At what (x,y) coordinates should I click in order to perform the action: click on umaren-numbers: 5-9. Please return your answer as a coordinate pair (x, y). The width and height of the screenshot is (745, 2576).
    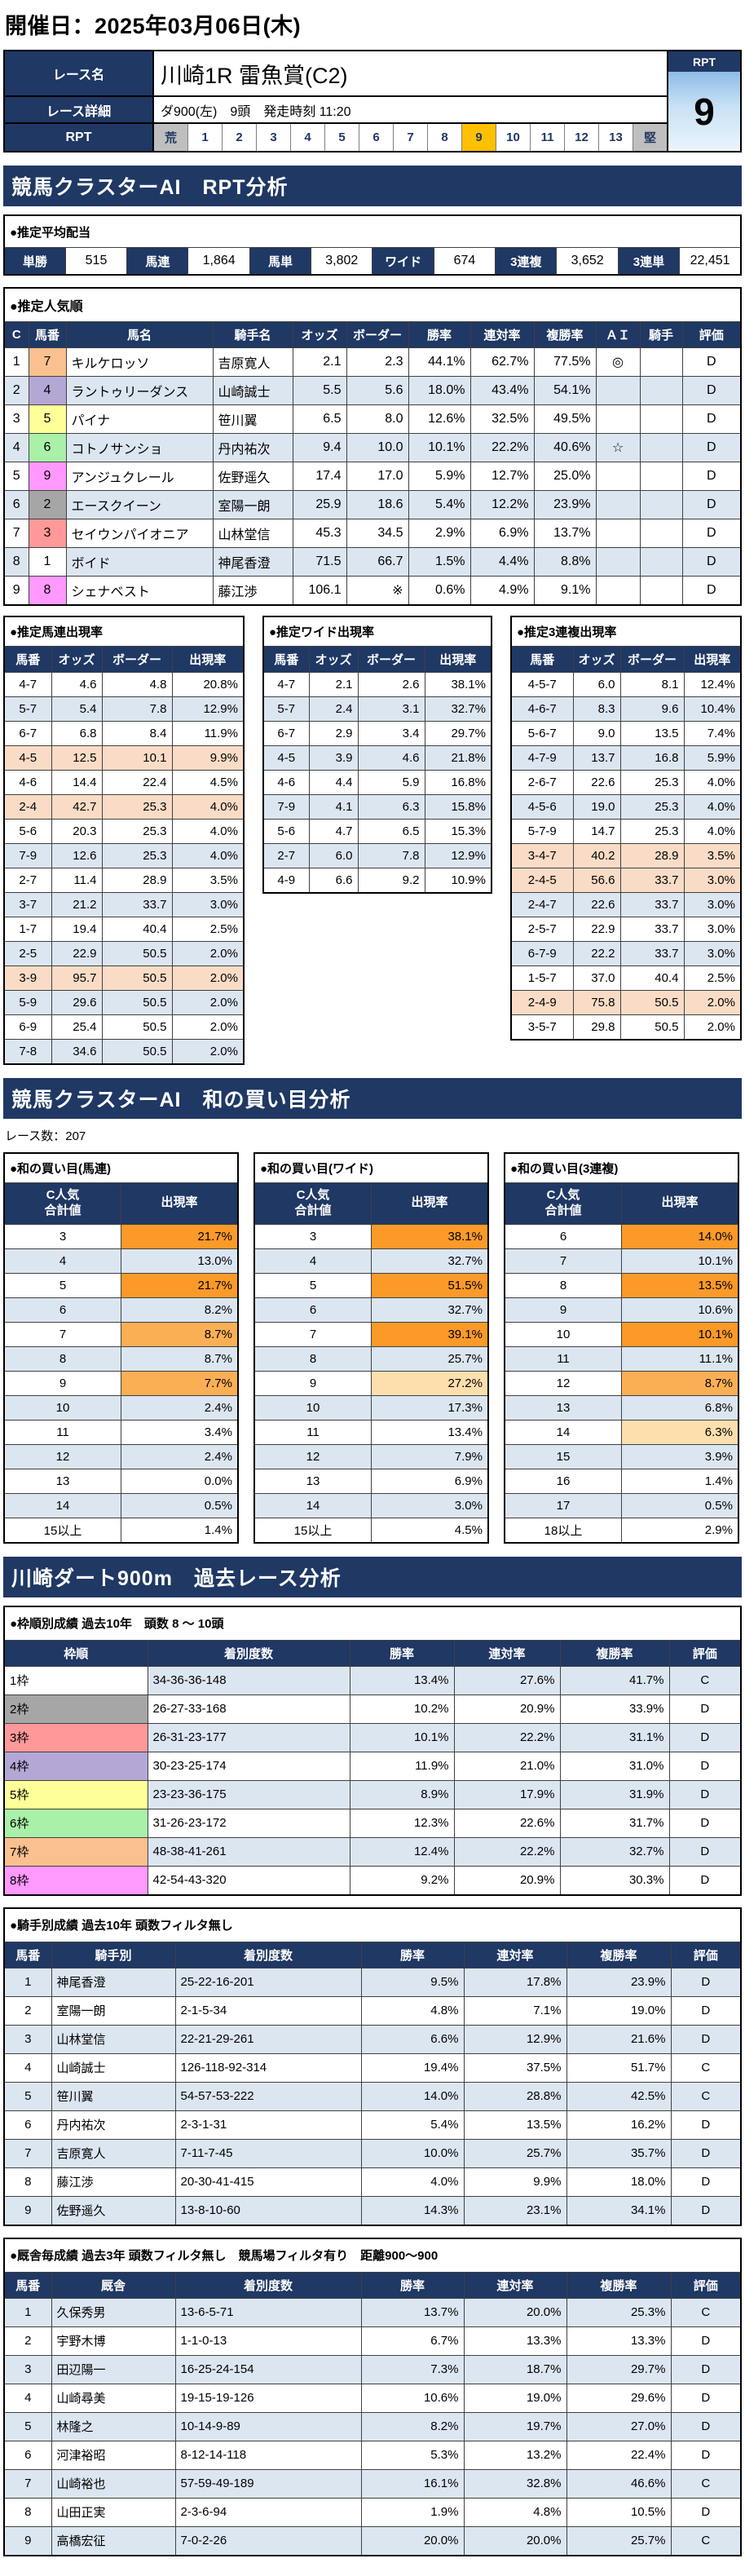
    Looking at the image, I should click on (27, 1003).